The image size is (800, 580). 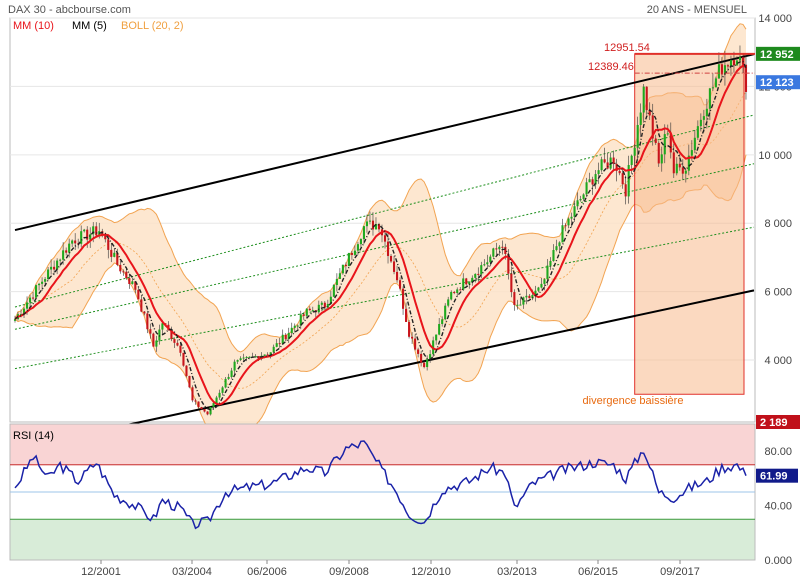 What do you see at coordinates (778, 452) in the screenshot?
I see `rsi-tick-label: 80.00` at bounding box center [778, 452].